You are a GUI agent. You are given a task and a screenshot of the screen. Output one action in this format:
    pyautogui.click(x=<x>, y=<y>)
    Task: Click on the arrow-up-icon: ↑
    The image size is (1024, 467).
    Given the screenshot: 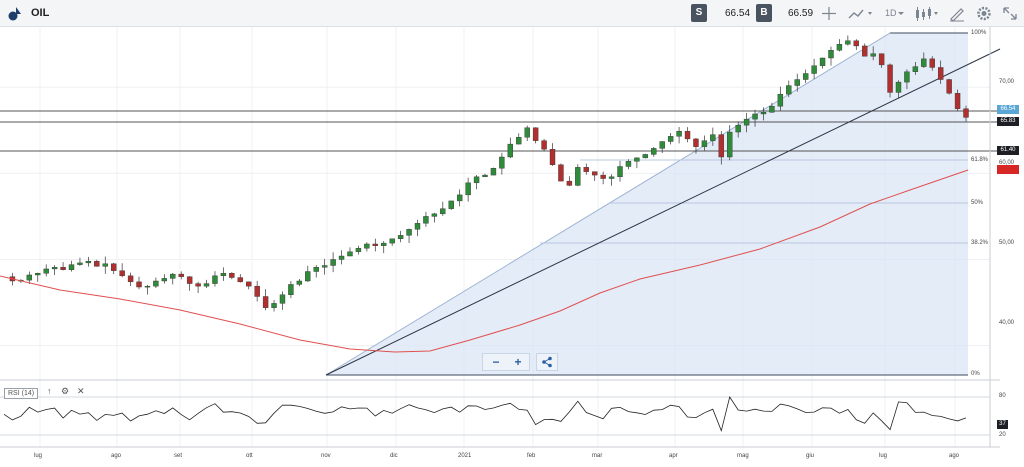 What is the action you would take?
    pyautogui.click(x=49, y=391)
    